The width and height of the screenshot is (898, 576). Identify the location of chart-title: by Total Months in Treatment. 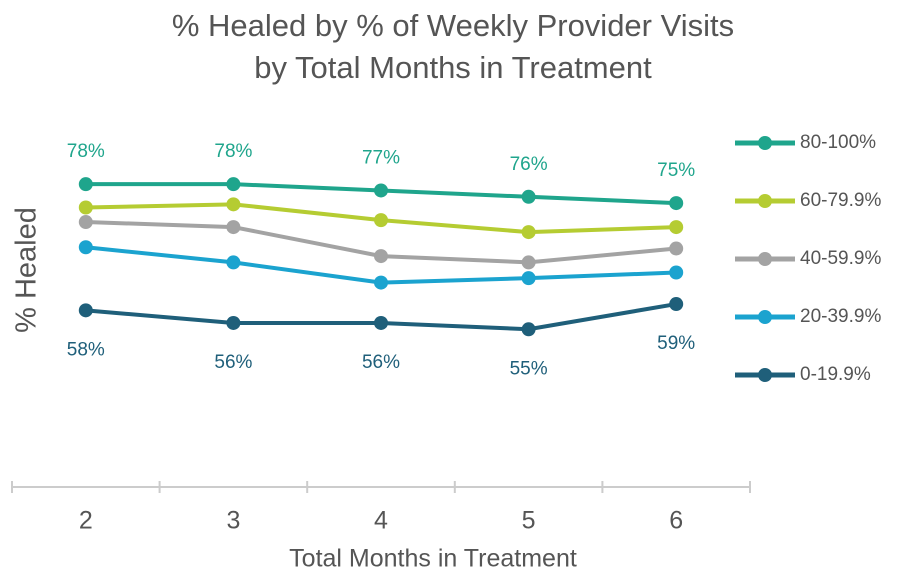
(453, 67).